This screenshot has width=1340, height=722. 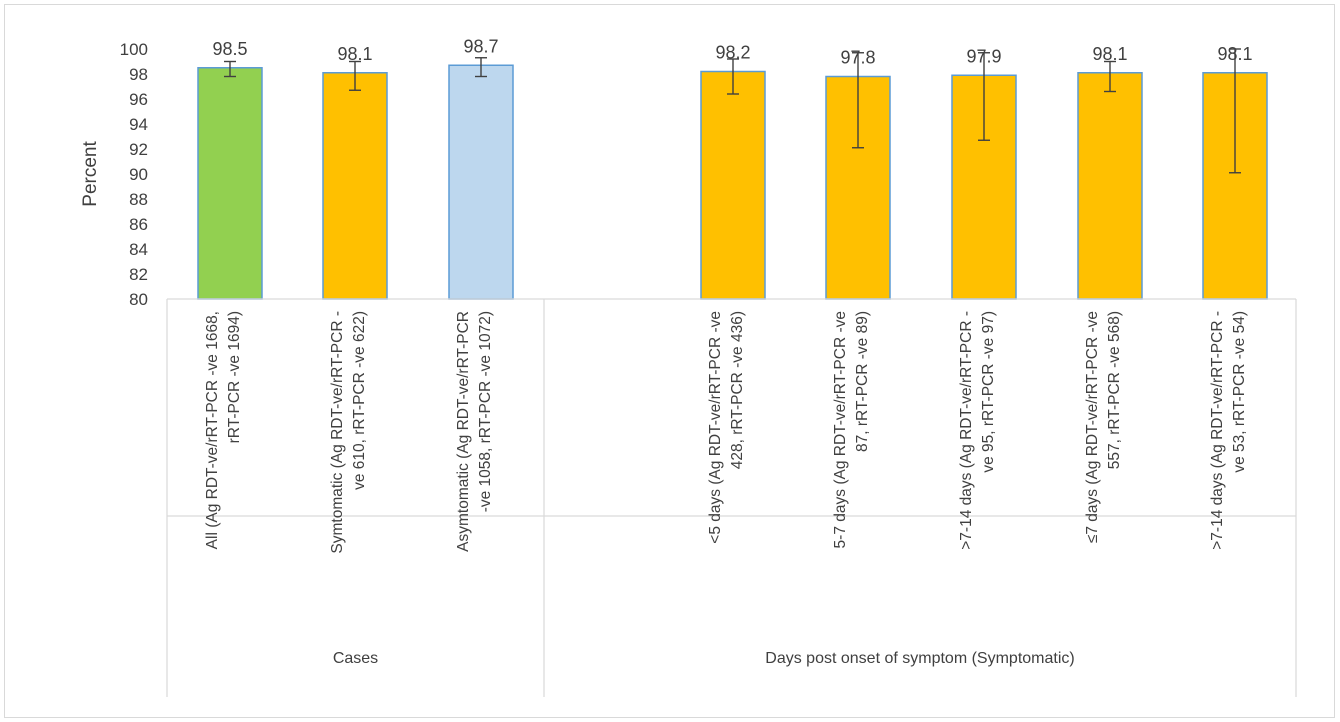 I want to click on y-tick-label: 100, so click(x=134, y=49).